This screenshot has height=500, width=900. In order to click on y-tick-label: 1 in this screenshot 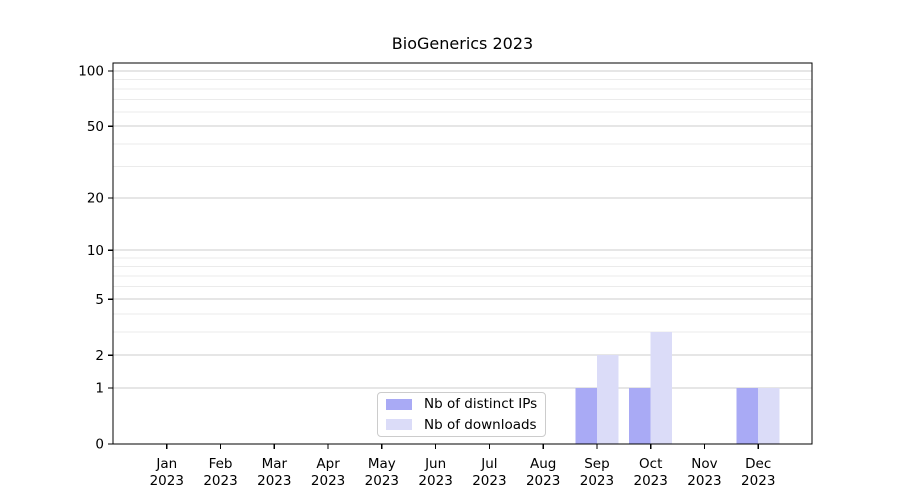, I will do `click(99, 389)`.